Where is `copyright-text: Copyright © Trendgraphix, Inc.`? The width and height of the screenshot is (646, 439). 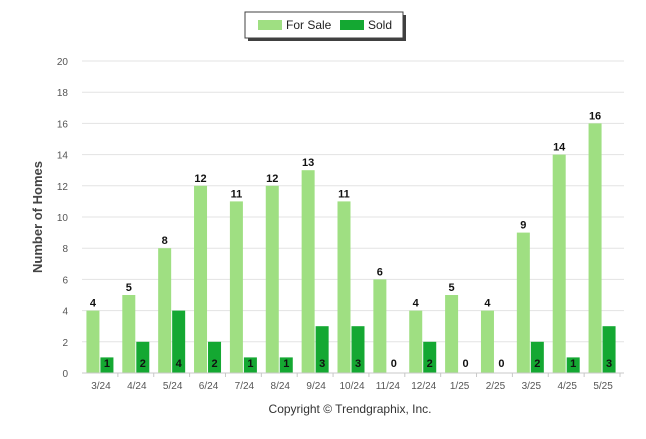
copyright-text: Copyright © Trendgraphix, Inc. is located at coordinates (350, 409).